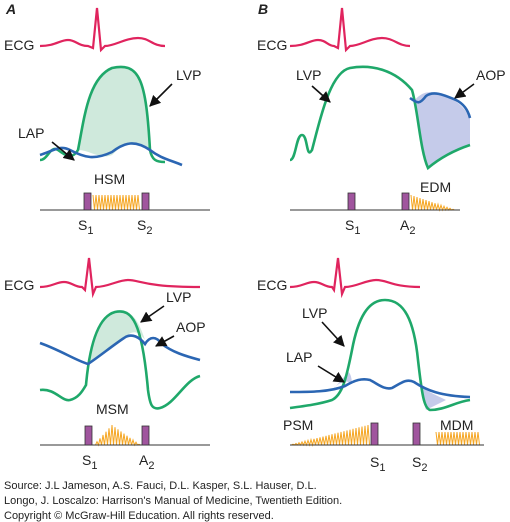 This screenshot has width=510, height=522. I want to click on murmur-label: EDM, so click(435, 187).